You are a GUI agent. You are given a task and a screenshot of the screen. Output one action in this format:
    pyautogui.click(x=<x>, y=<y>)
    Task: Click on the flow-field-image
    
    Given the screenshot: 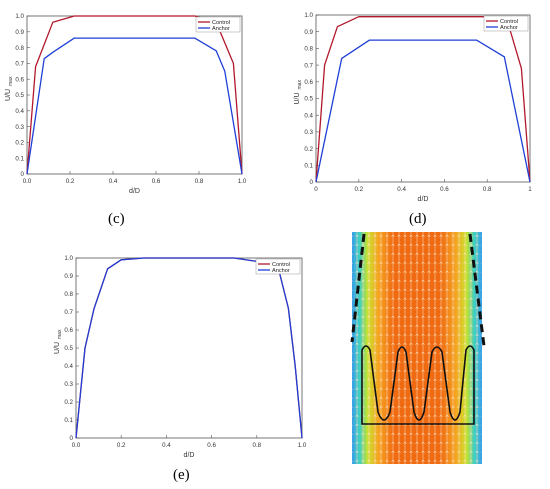 What is the action you would take?
    pyautogui.click(x=418, y=348)
    